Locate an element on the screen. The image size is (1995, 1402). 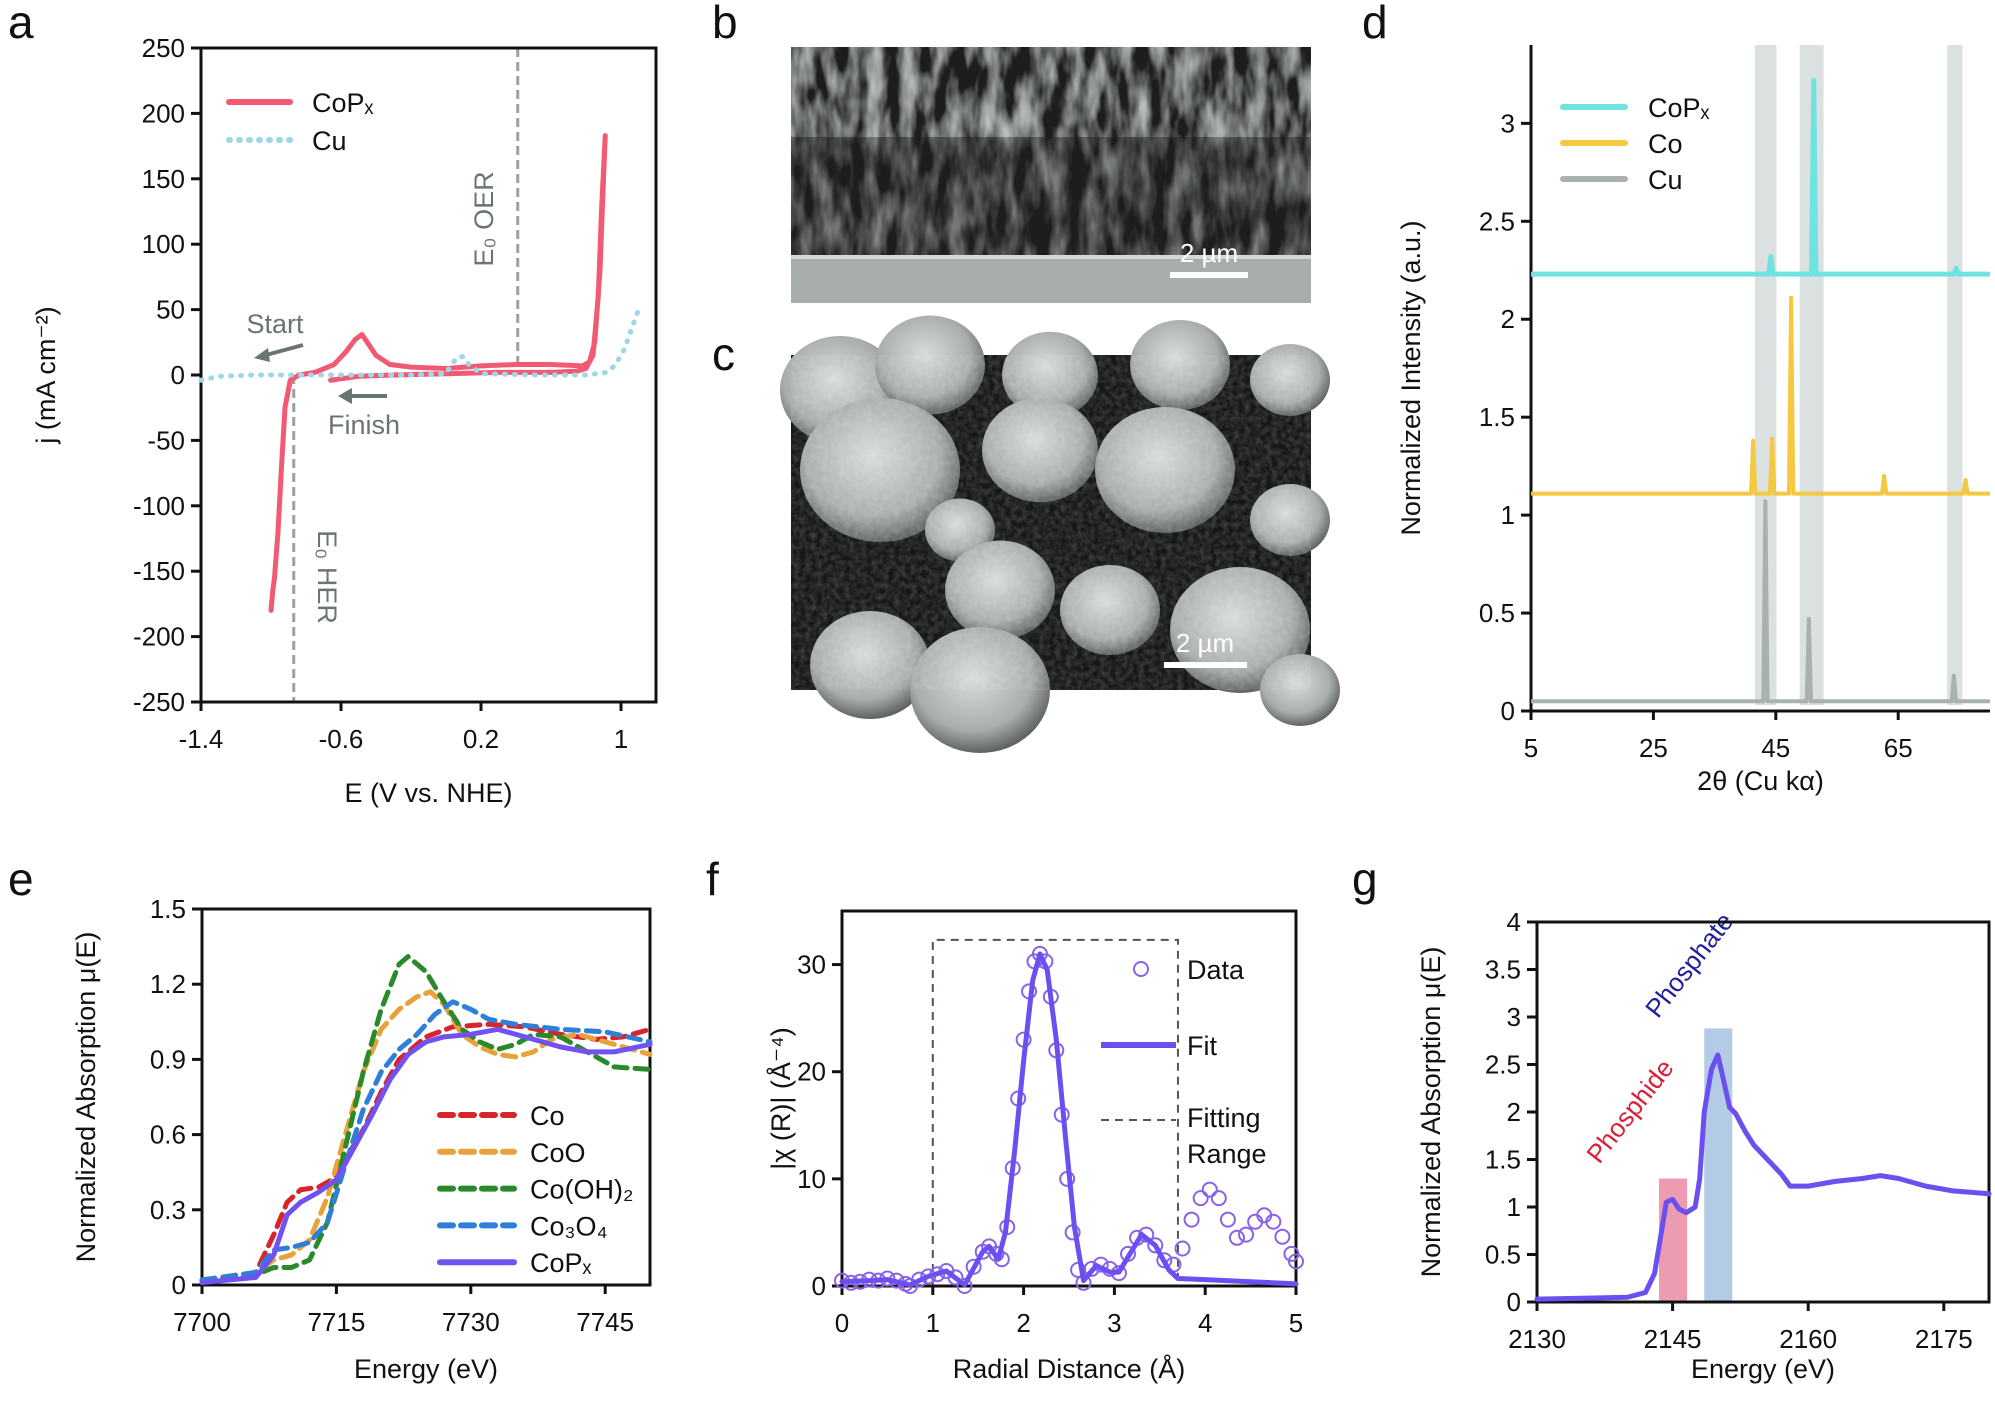
panel-label-c: c is located at coordinates (723, 354).